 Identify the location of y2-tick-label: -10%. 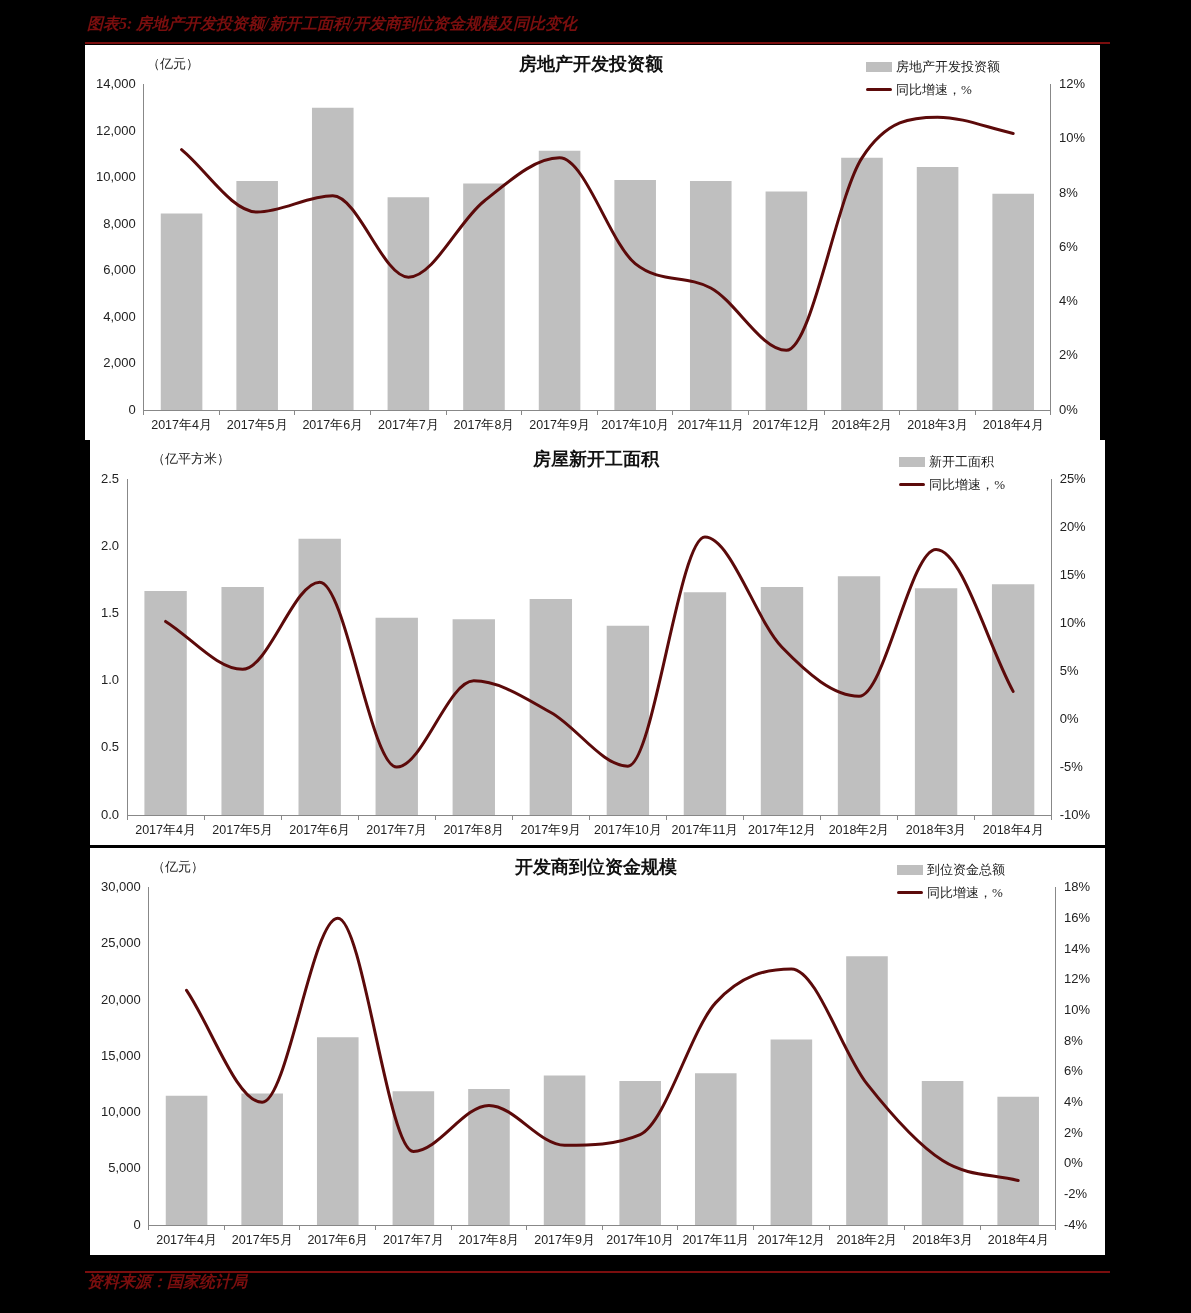
(1075, 814).